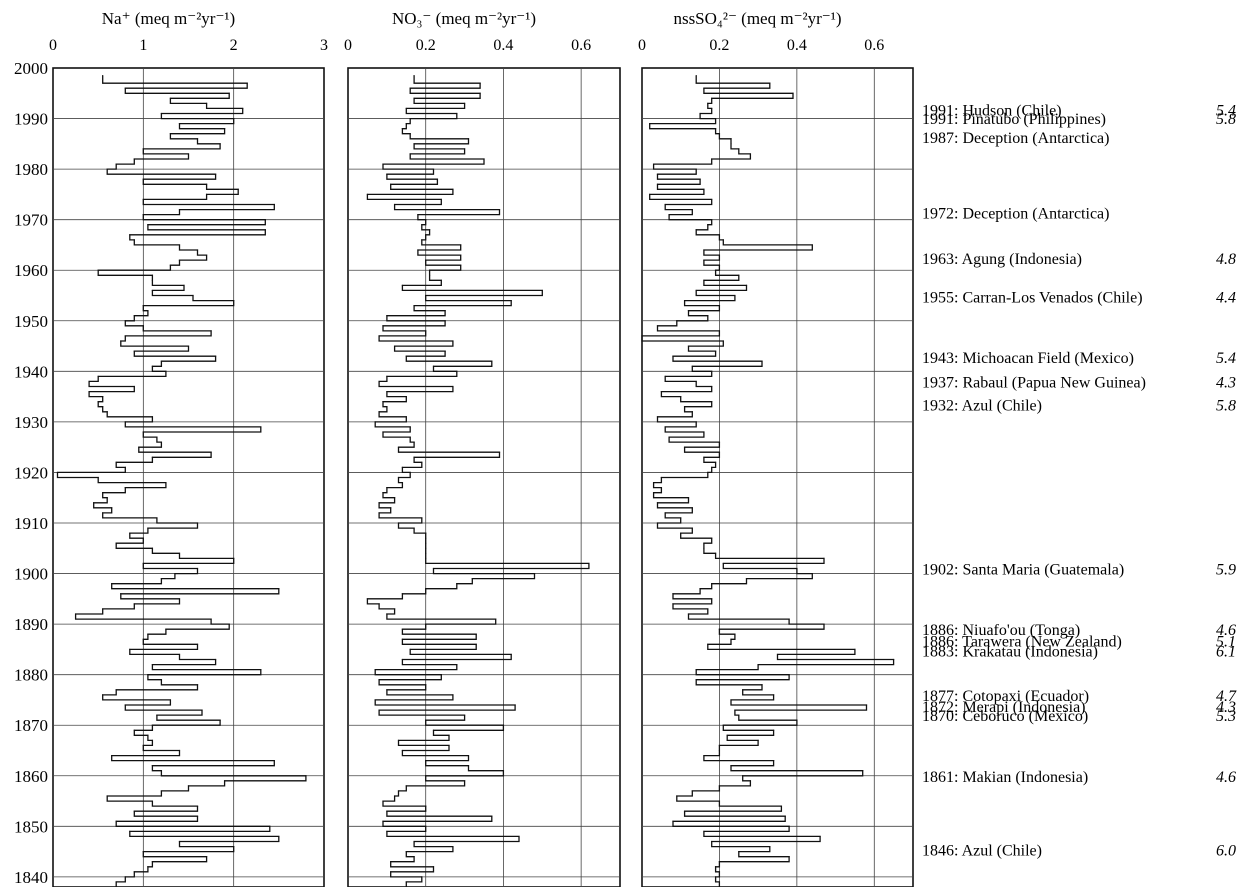 The image size is (1238, 887). Describe the element at coordinates (1015, 214) in the screenshot. I see `eruption-label: 1972: Deception (Antarctica)` at that location.